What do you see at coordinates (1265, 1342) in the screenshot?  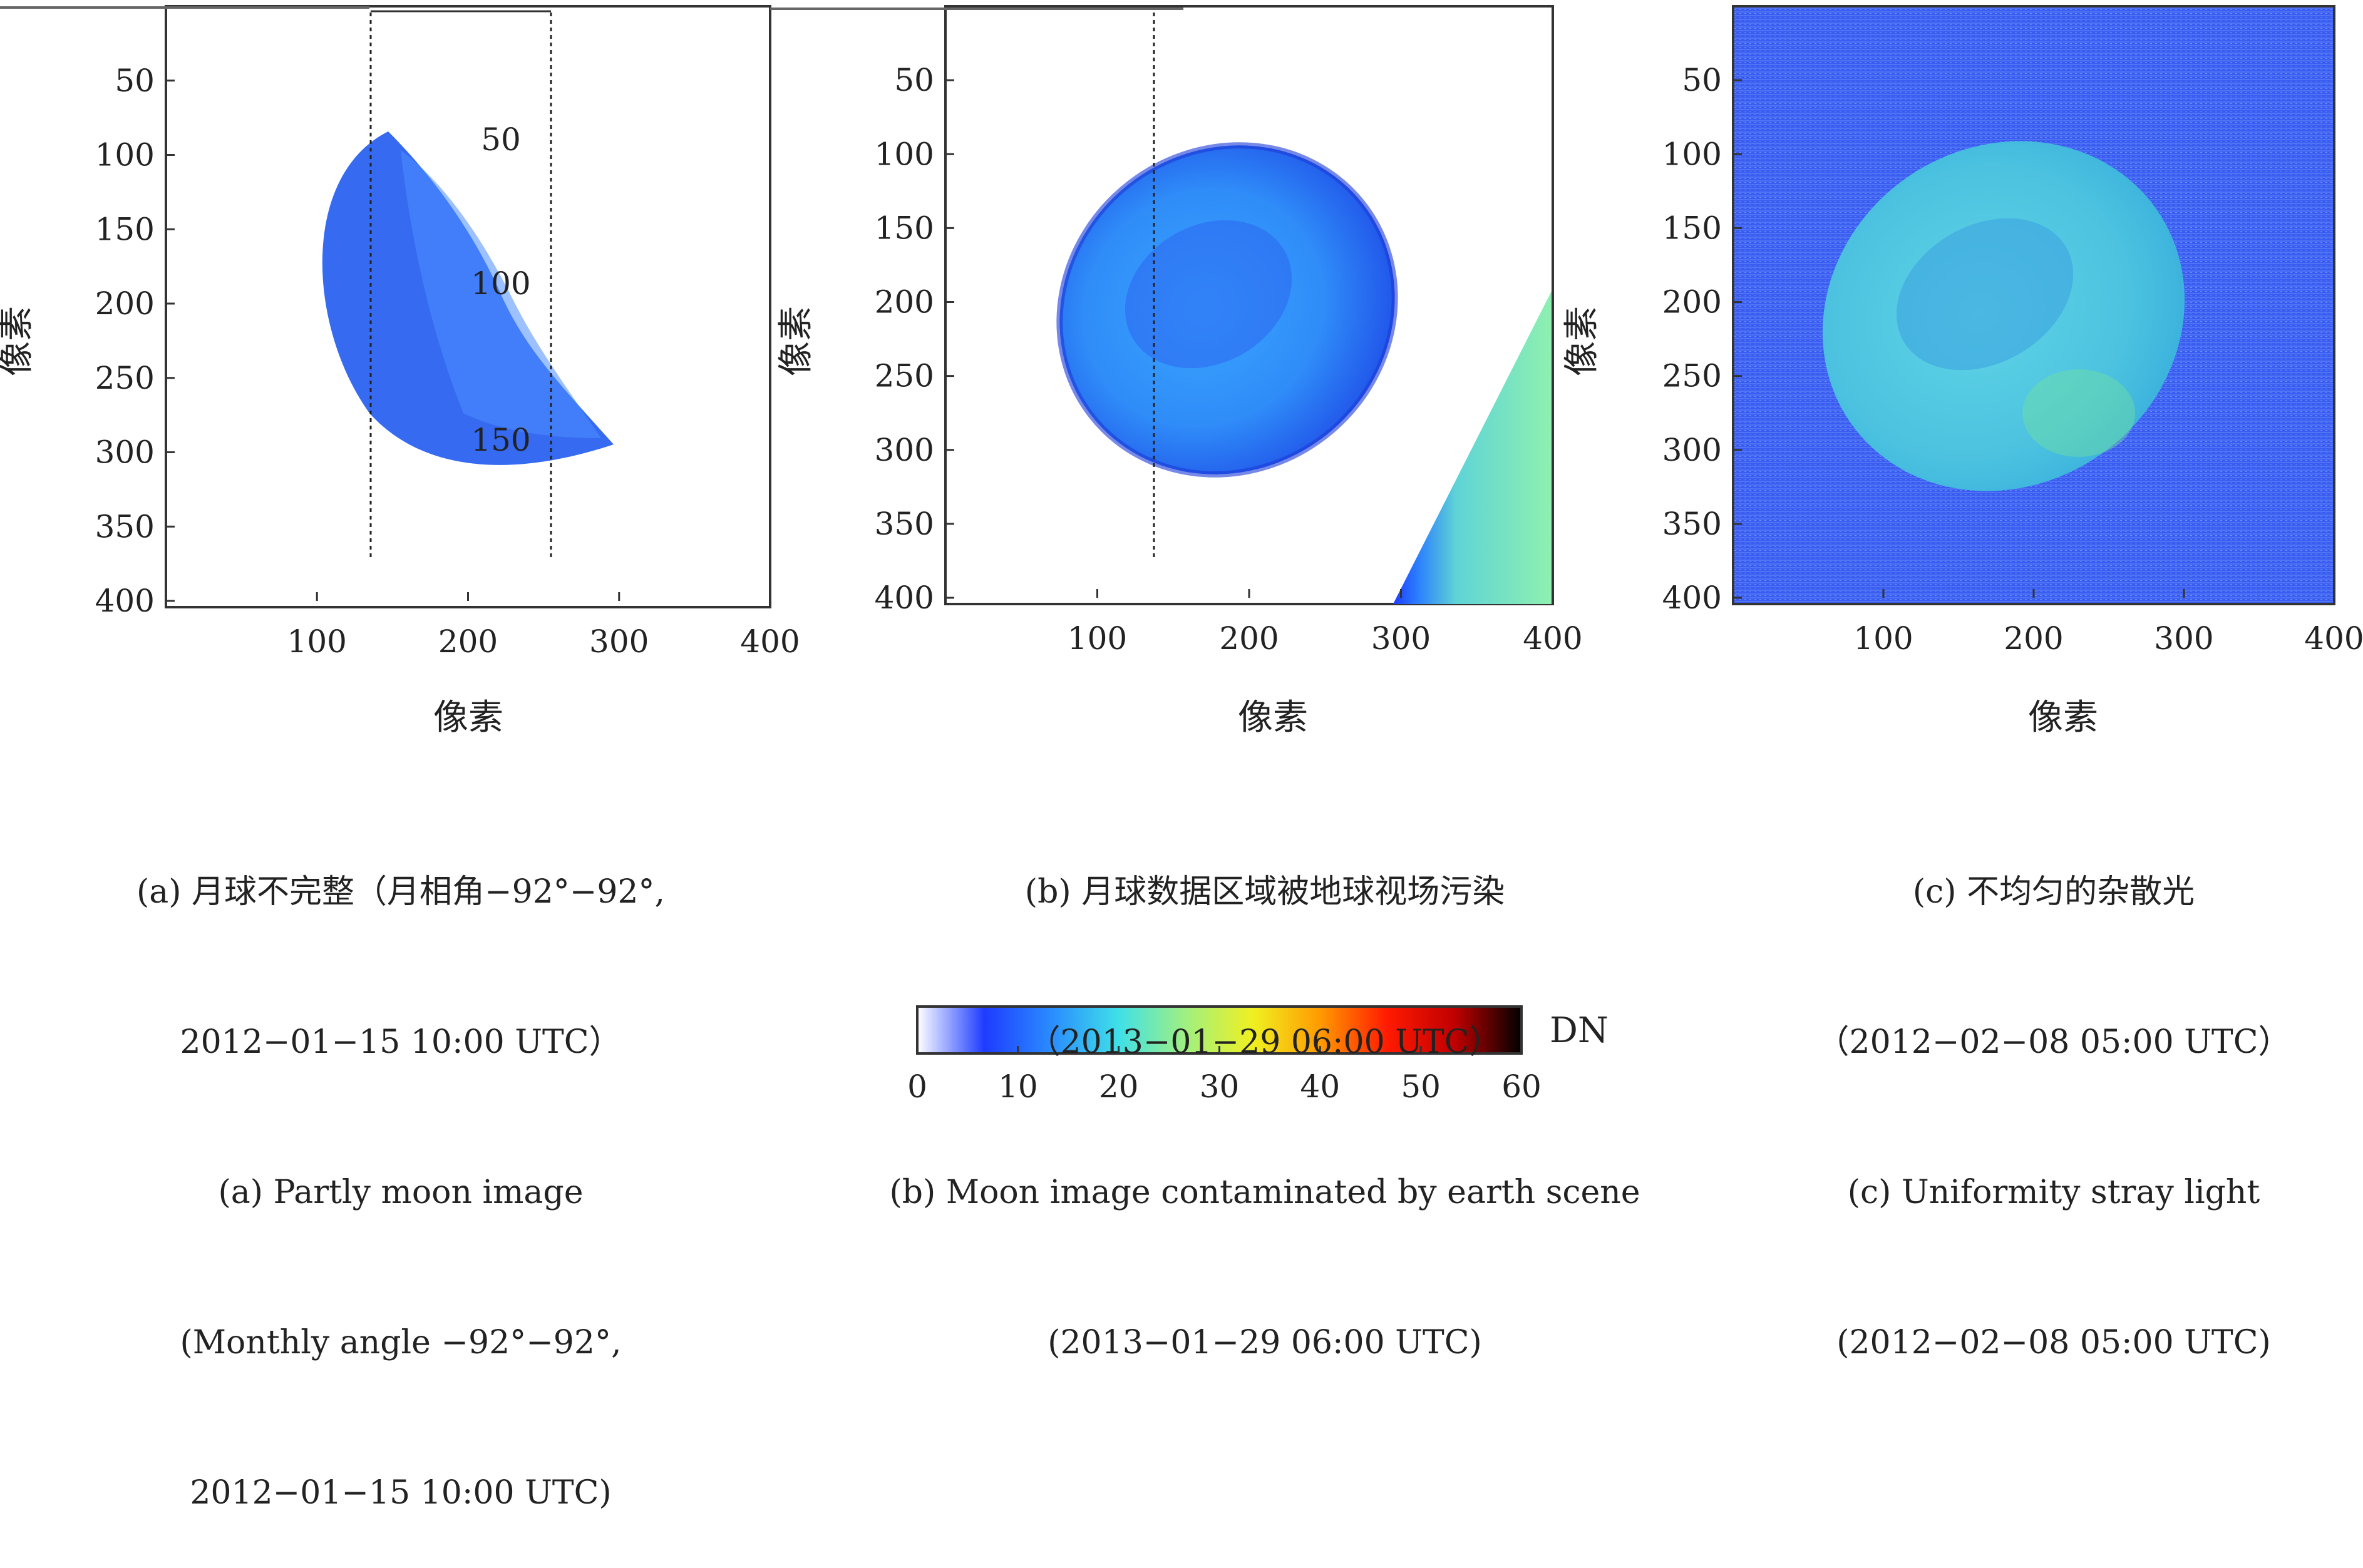 I see `panel-b-caption-en-2: (2013−01−29 06:00 UTC)` at bounding box center [1265, 1342].